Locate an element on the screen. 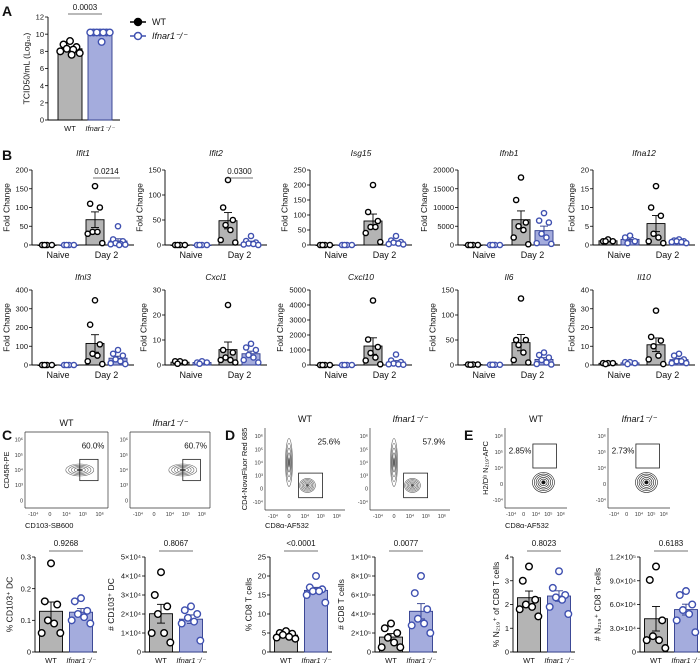 The image size is (700, 666). flow-x-tick-label: 10⁵ is located at coordinates (321, 516).